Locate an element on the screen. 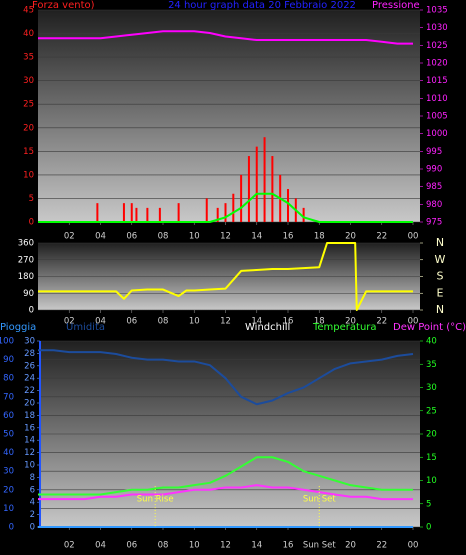  annotation-label: Sun Rise is located at coordinates (155, 500).